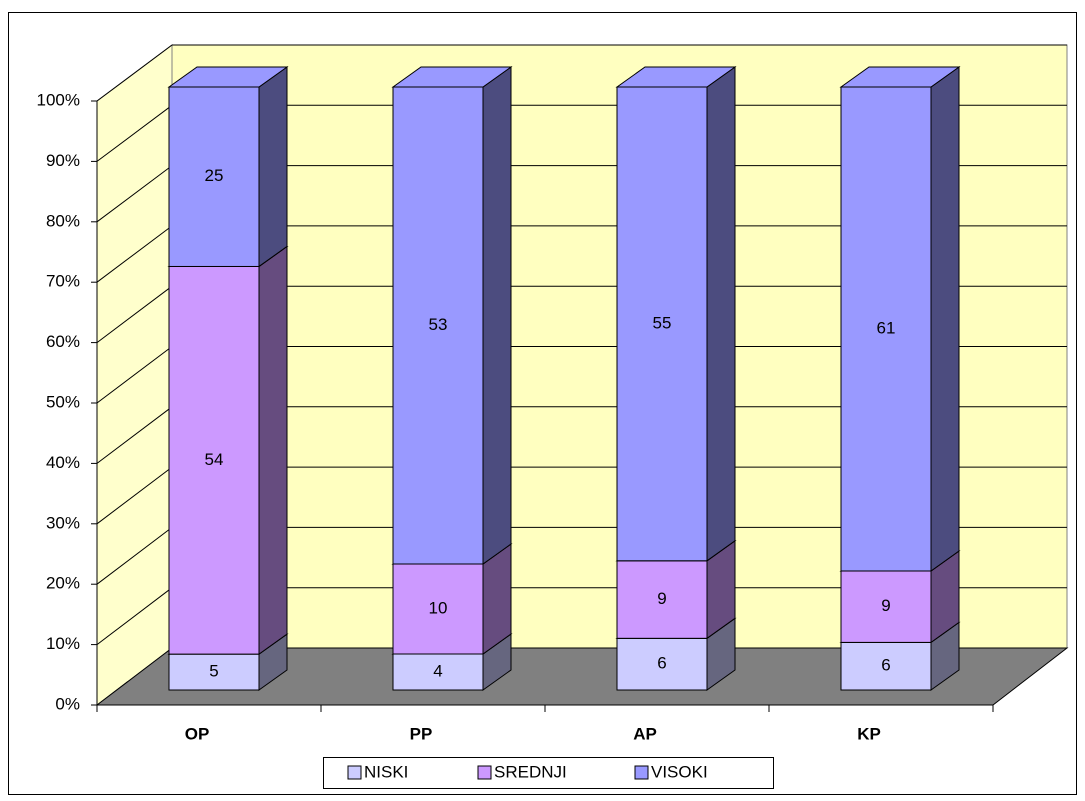  What do you see at coordinates (63, 401) in the screenshot?
I see `y-tick-label: 50%` at bounding box center [63, 401].